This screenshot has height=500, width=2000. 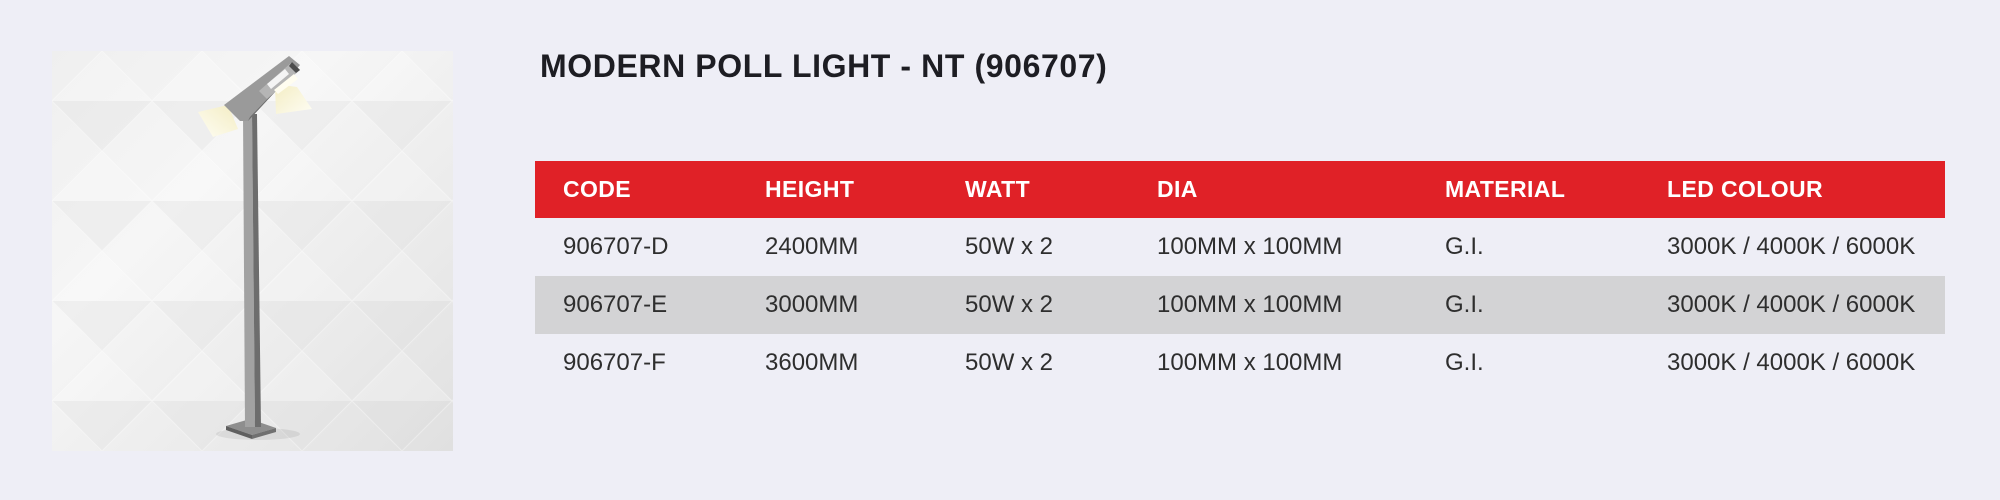 What do you see at coordinates (264, 433) in the screenshot?
I see `base-plate-edge-right` at bounding box center [264, 433].